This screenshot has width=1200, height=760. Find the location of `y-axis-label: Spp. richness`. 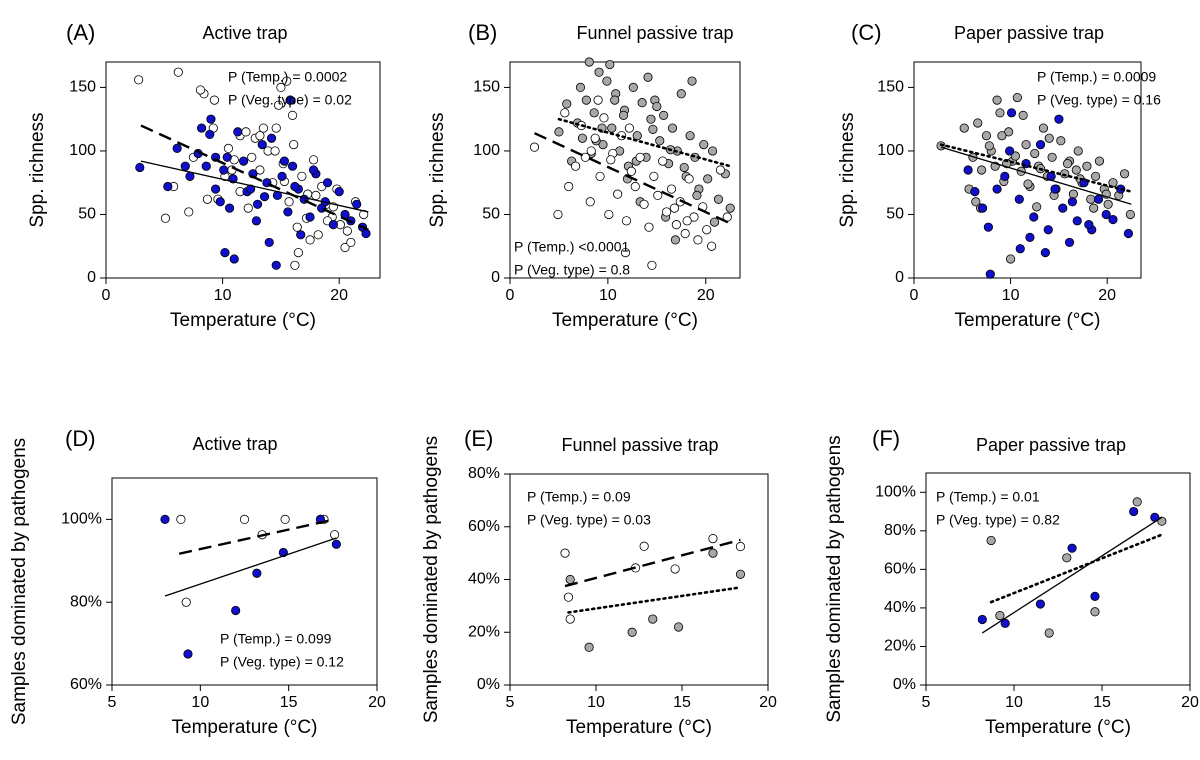

y-axis-label: Spp. richness is located at coordinates (37, 169).